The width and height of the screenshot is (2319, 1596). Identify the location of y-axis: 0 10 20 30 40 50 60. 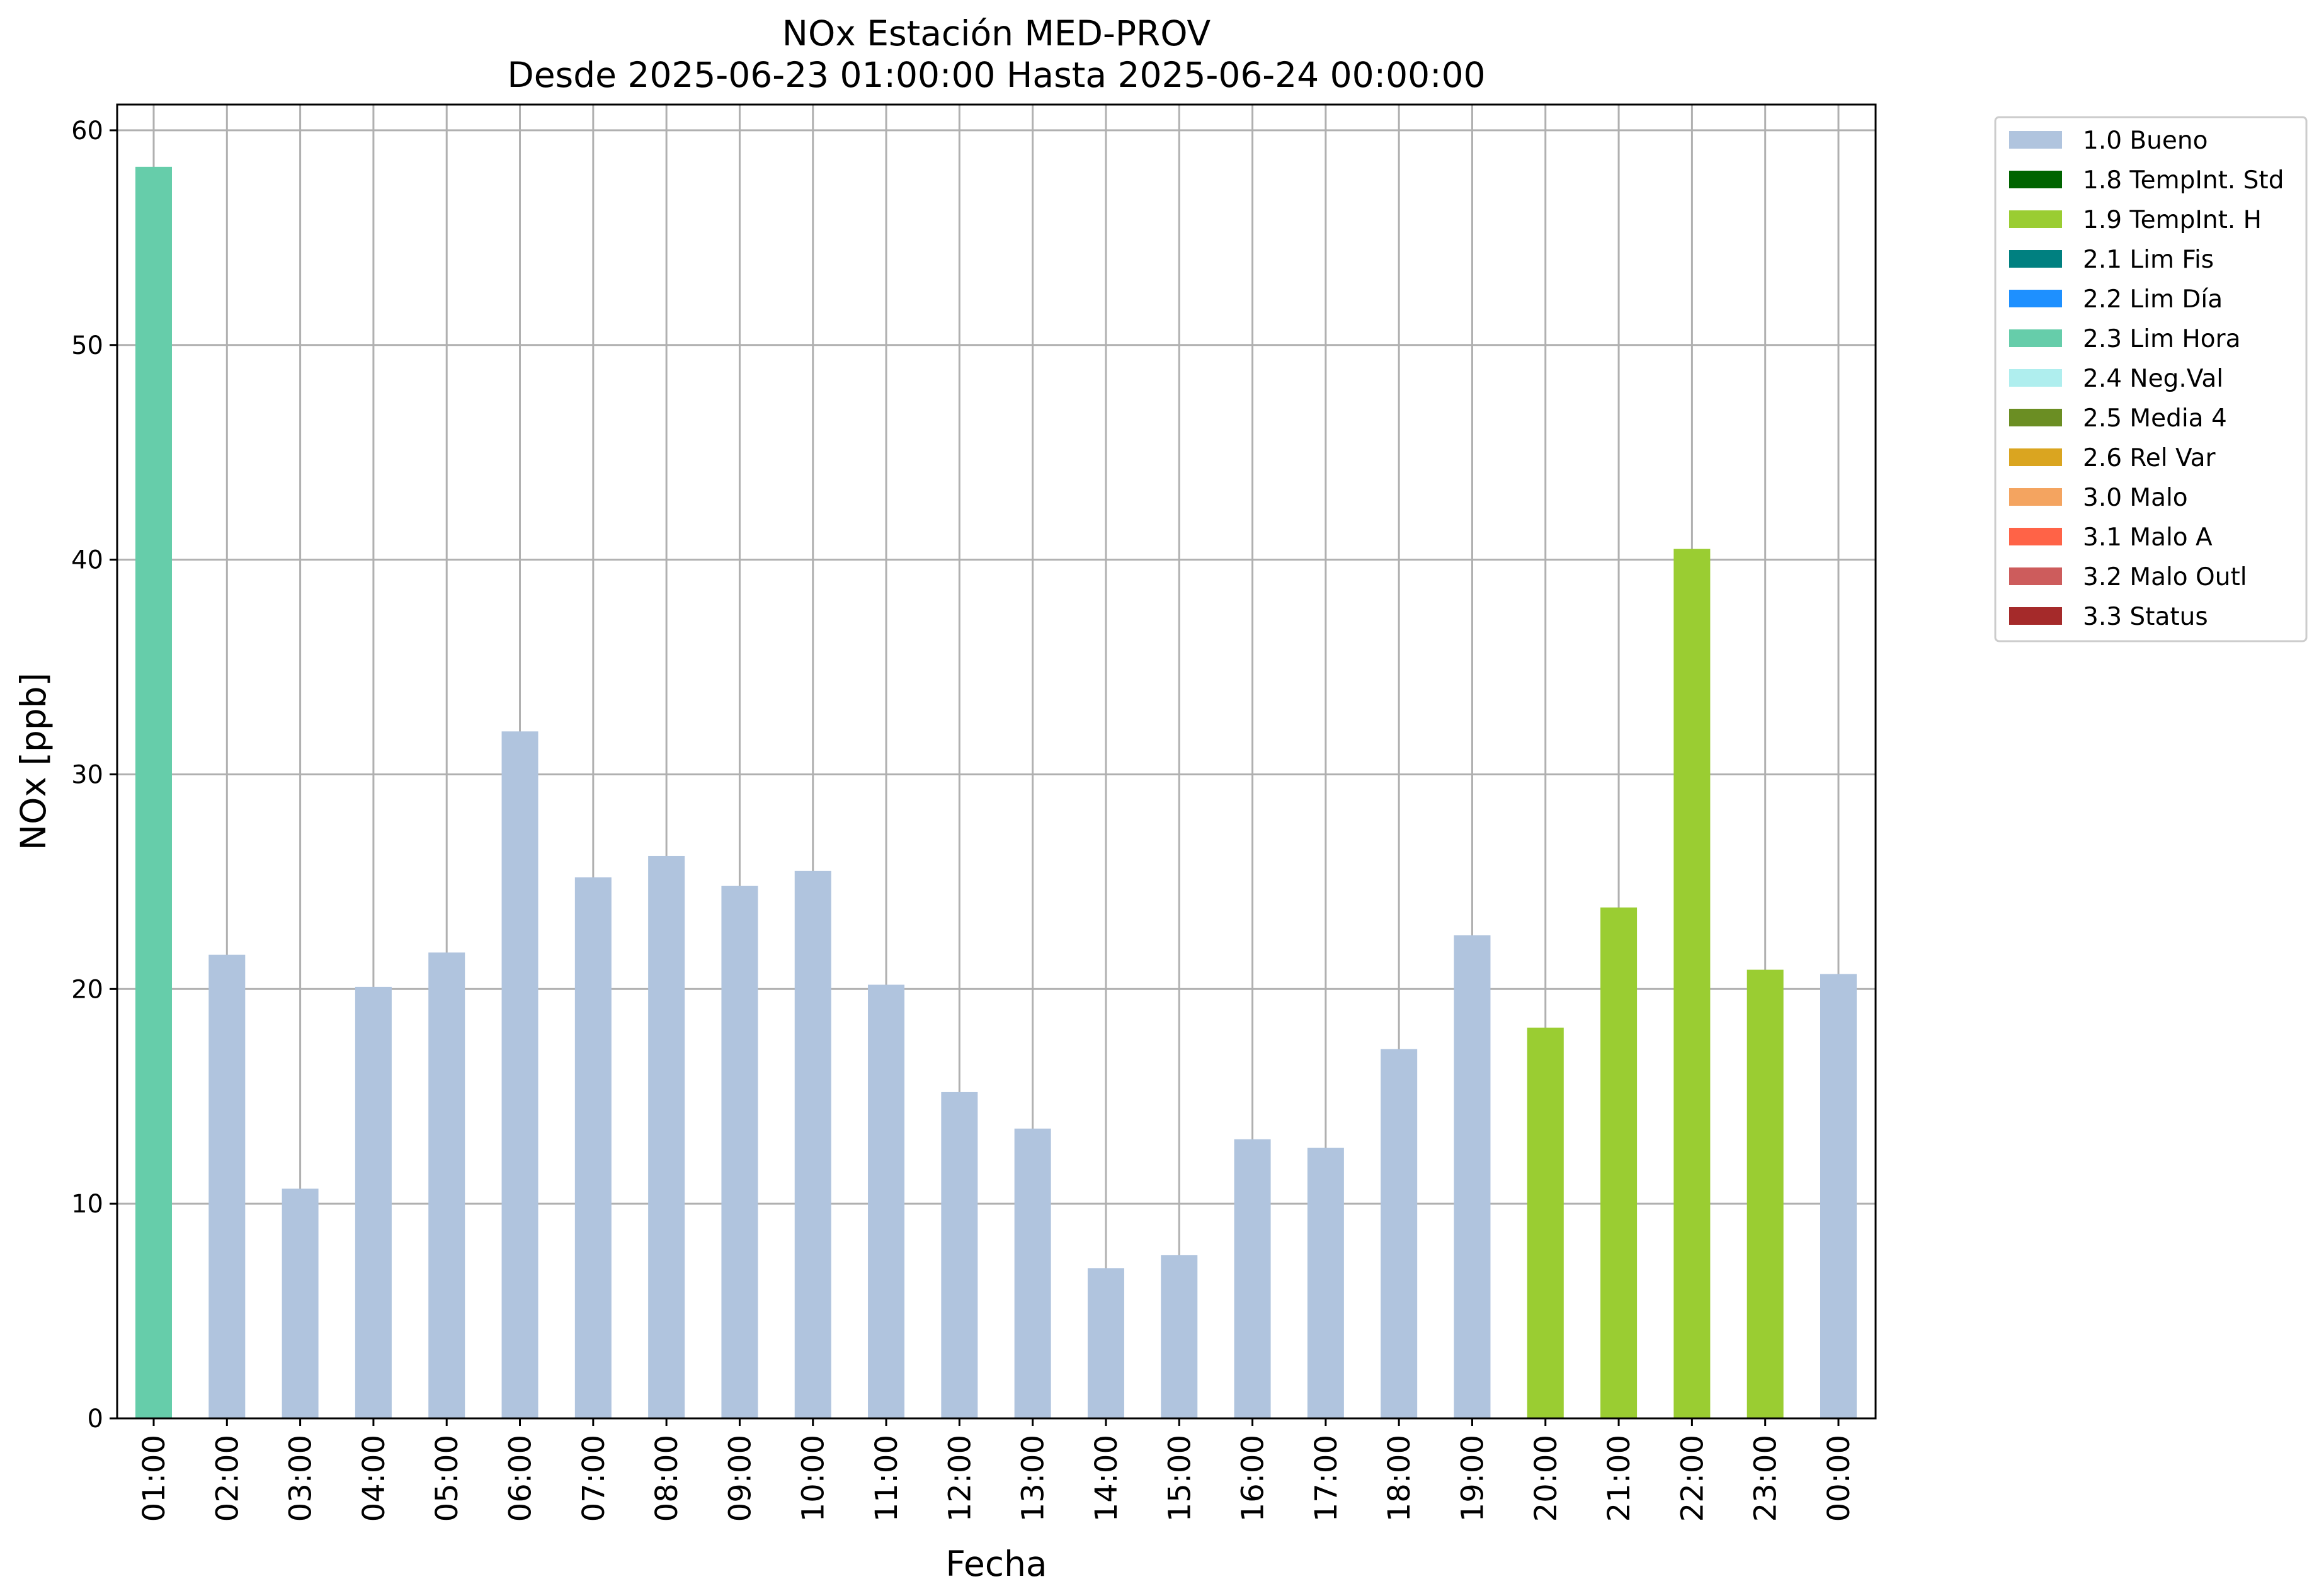
(94, 775).